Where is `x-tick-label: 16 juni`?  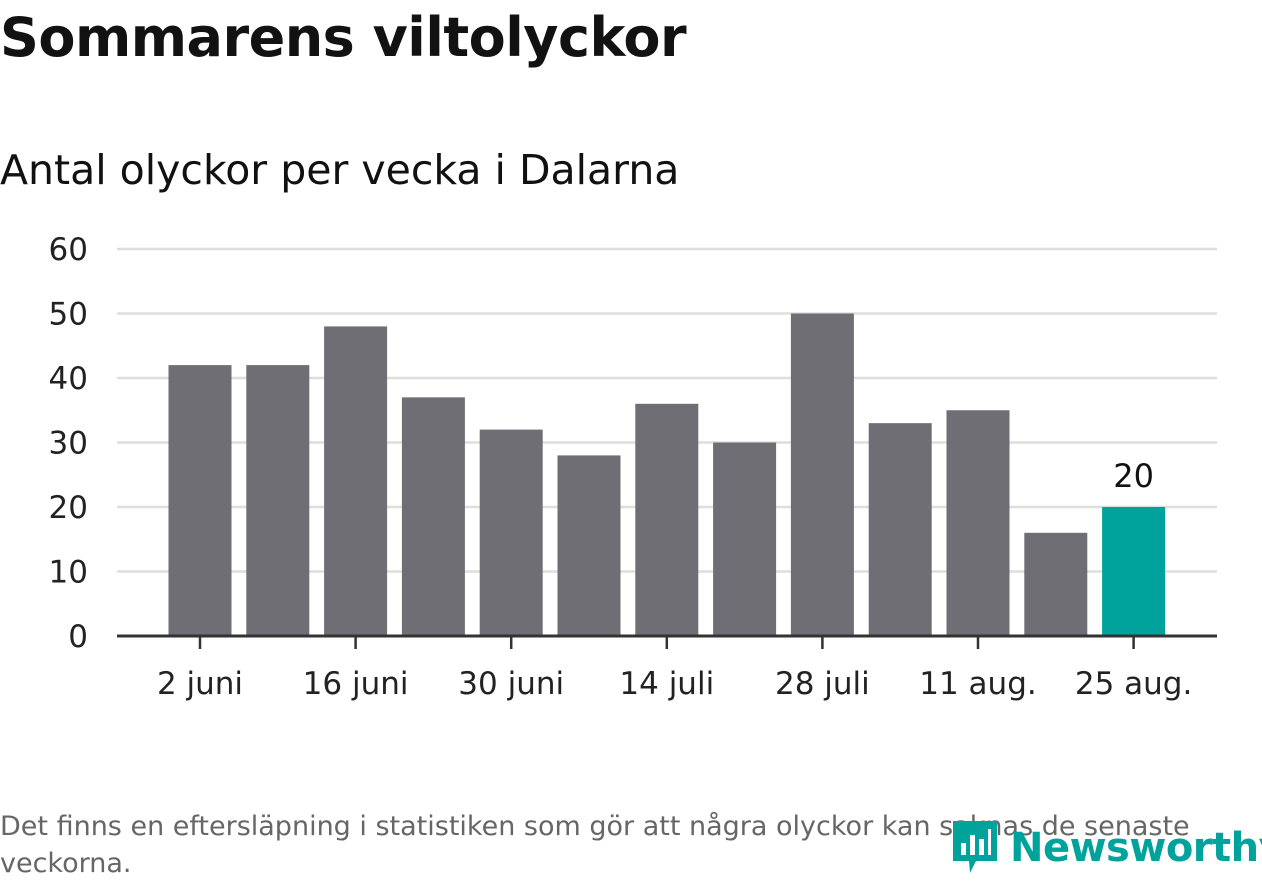 x-tick-label: 16 juni is located at coordinates (356, 684).